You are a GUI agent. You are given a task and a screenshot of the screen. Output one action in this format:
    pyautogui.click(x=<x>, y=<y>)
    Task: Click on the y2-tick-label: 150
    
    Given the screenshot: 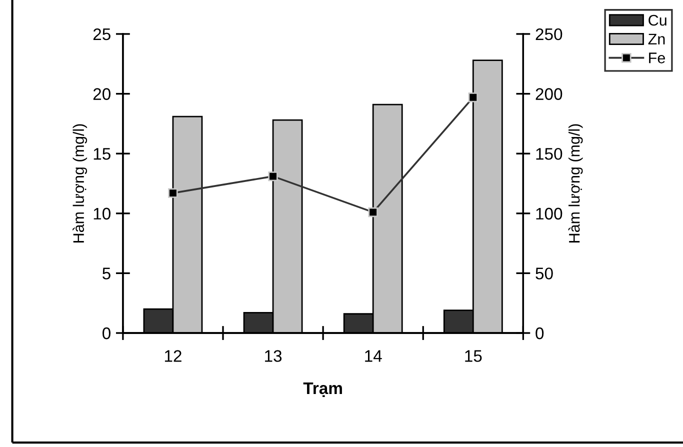 What is the action you would take?
    pyautogui.click(x=549, y=154)
    